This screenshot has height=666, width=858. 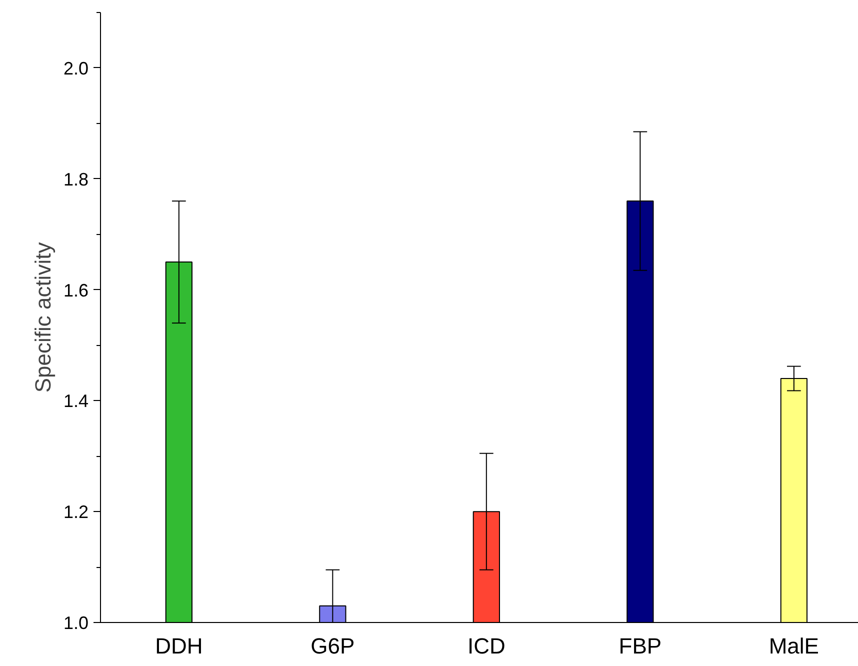 I want to click on y-tick-label: 1.2, so click(x=76, y=512).